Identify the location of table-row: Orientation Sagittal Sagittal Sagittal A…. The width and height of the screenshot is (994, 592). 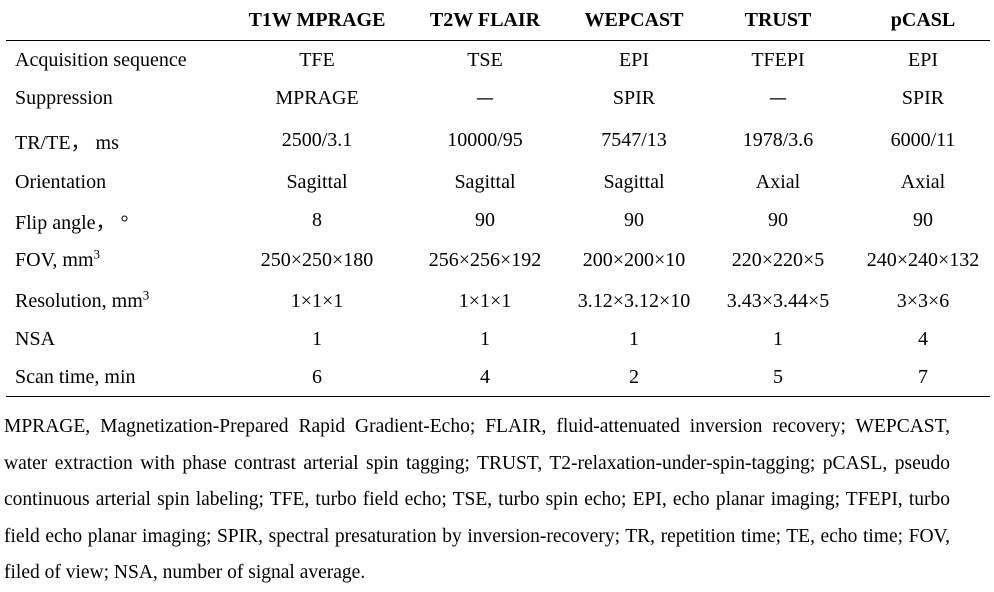
(498, 182).